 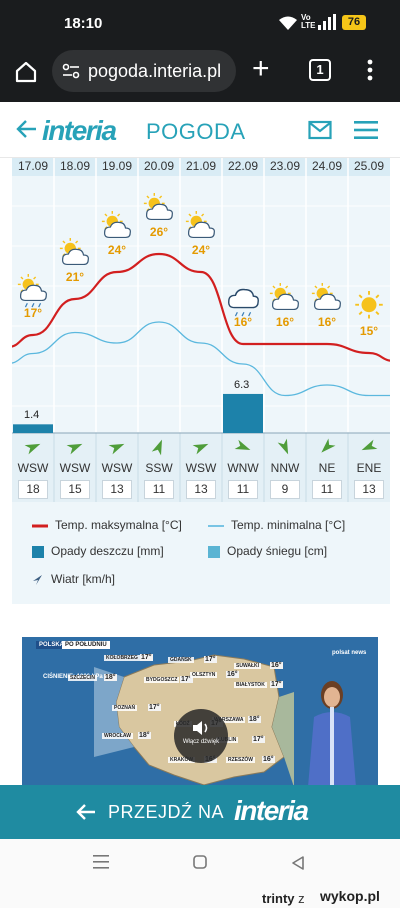 What do you see at coordinates (79, 130) in the screenshot?
I see `interia-logo: interia` at bounding box center [79, 130].